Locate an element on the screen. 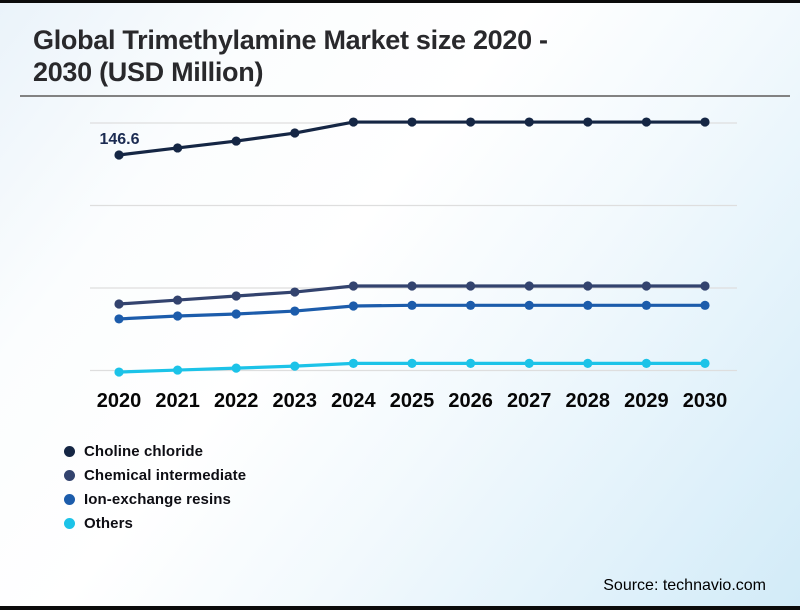 The width and height of the screenshot is (800, 610). legend-label: Others is located at coordinates (108, 523).